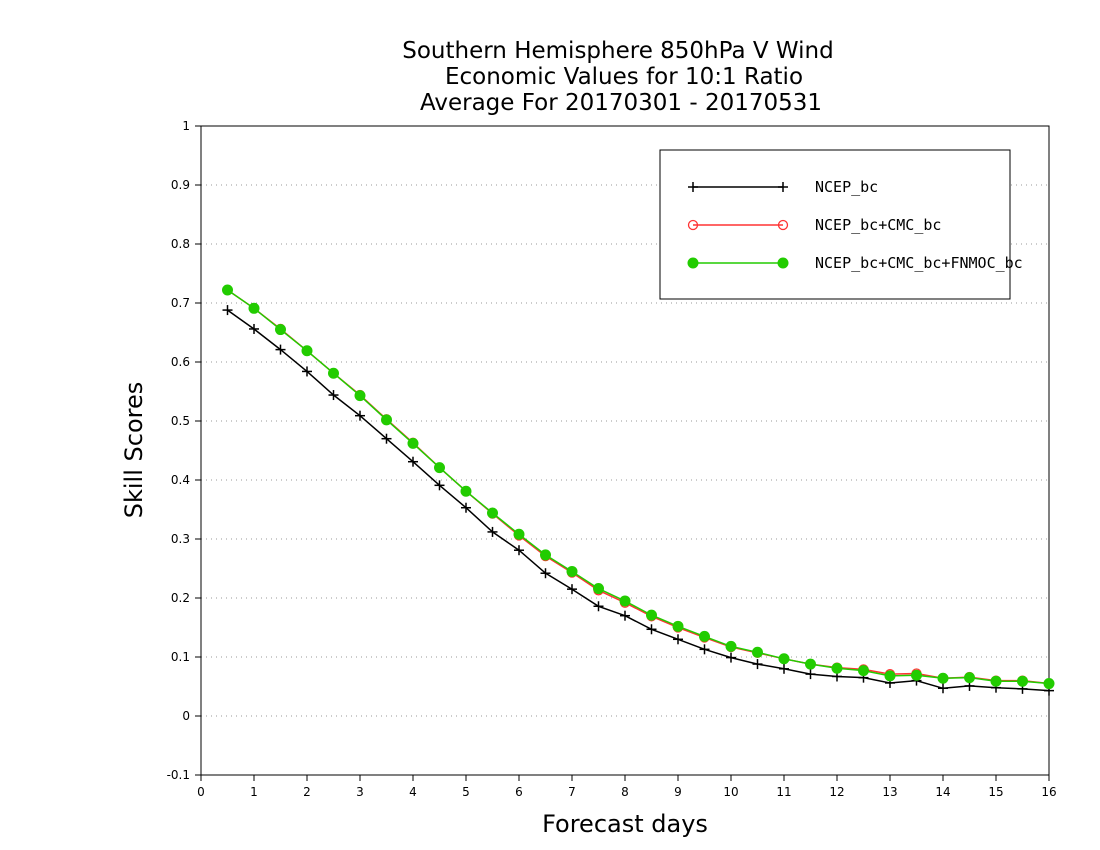  I want to click on legend-item: NCEP_bc+CMC_bc+FNMOC_bc, so click(855, 263).